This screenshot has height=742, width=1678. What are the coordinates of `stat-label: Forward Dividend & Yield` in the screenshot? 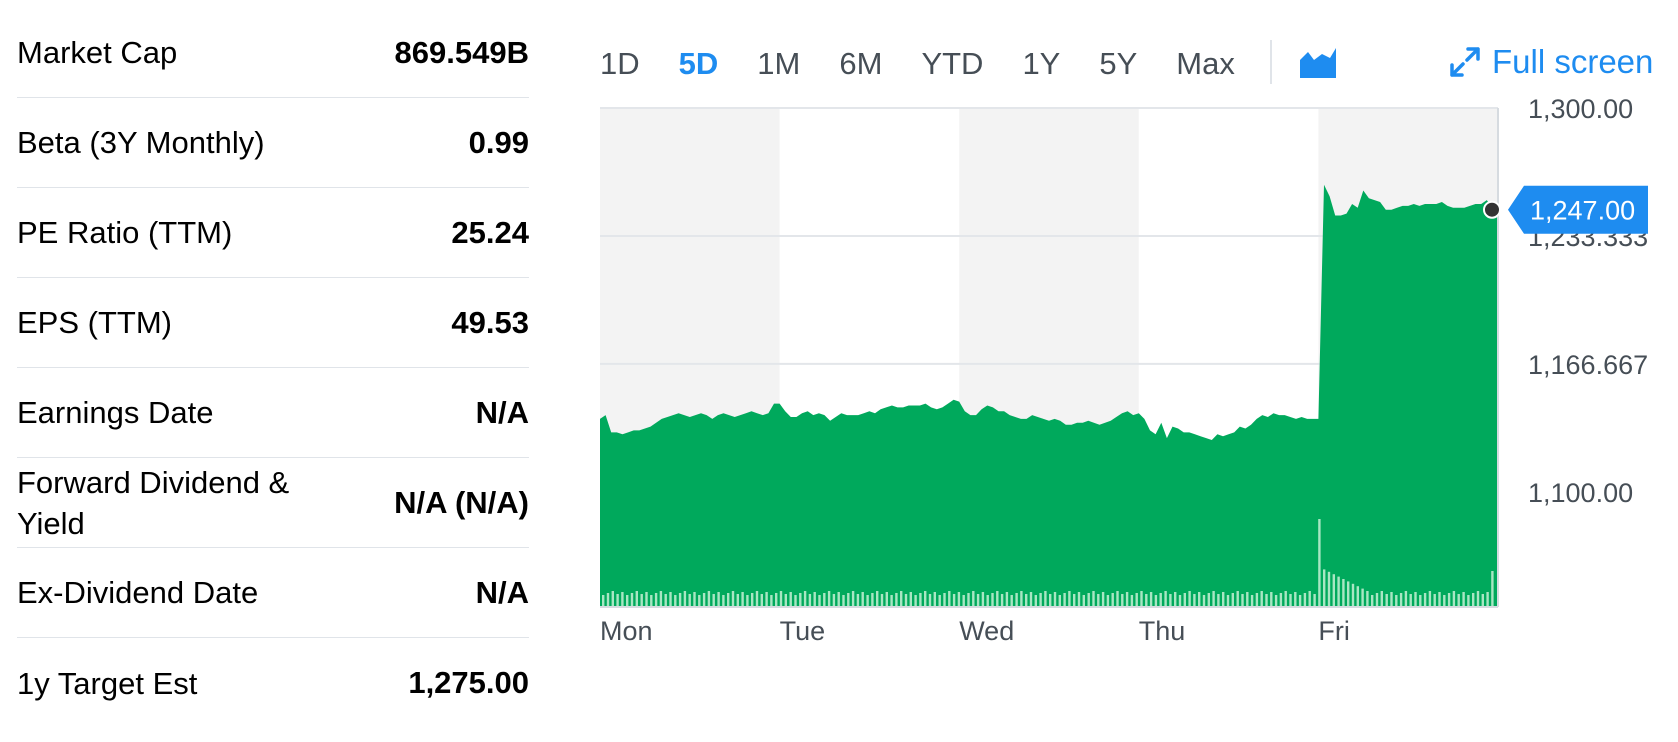 It's located at (153, 502).